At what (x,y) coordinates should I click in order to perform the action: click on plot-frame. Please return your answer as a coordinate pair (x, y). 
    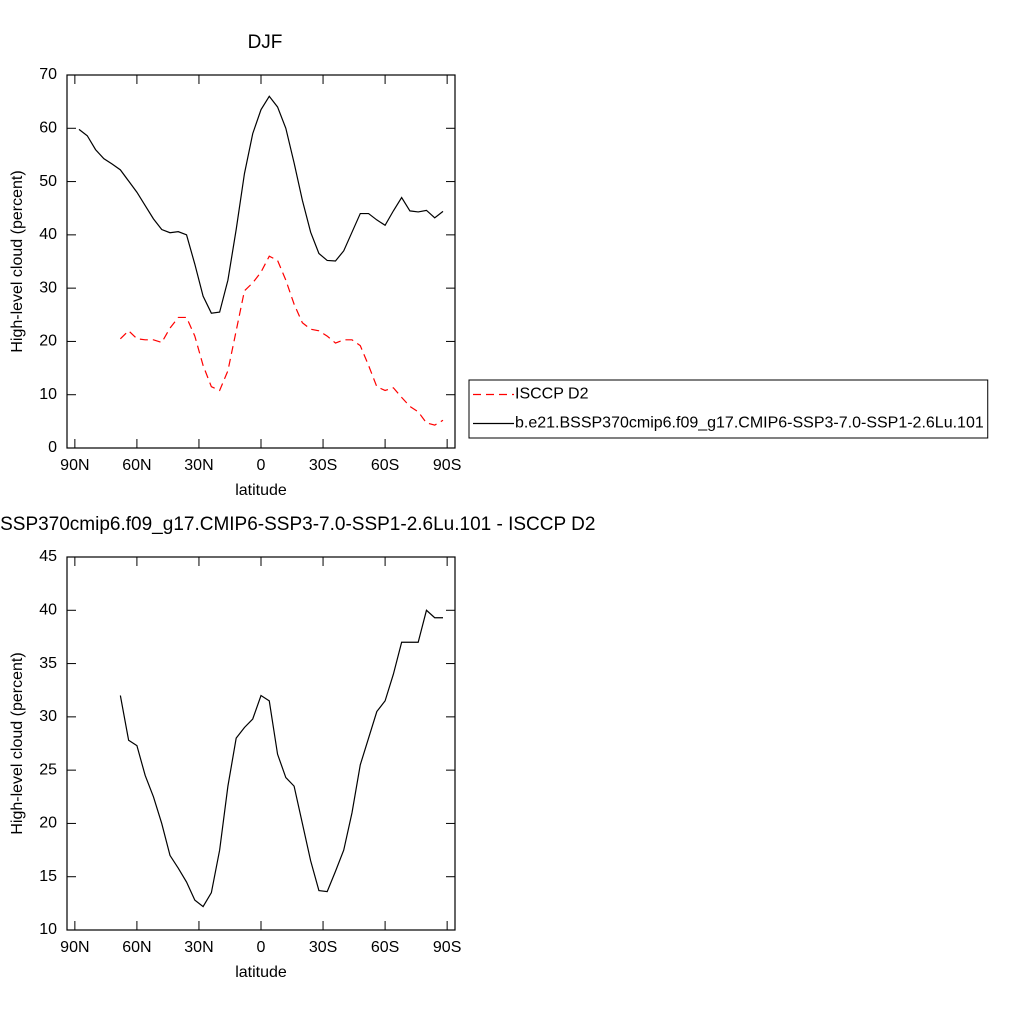
    Looking at the image, I should click on (261, 743).